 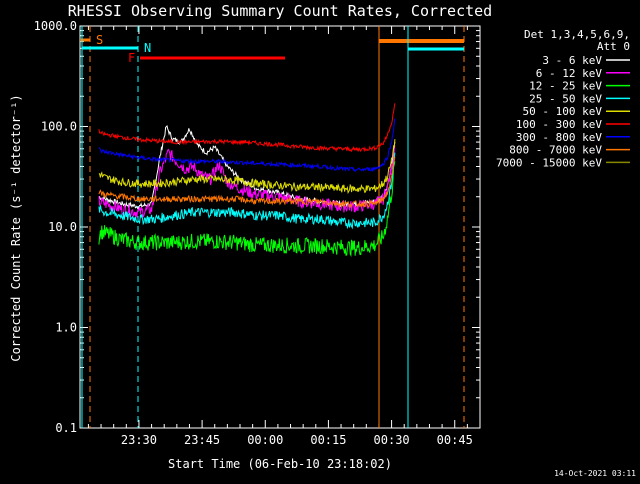 I want to click on legend-entry-8: 7000 - 15000 keV, so click(x=549, y=162).